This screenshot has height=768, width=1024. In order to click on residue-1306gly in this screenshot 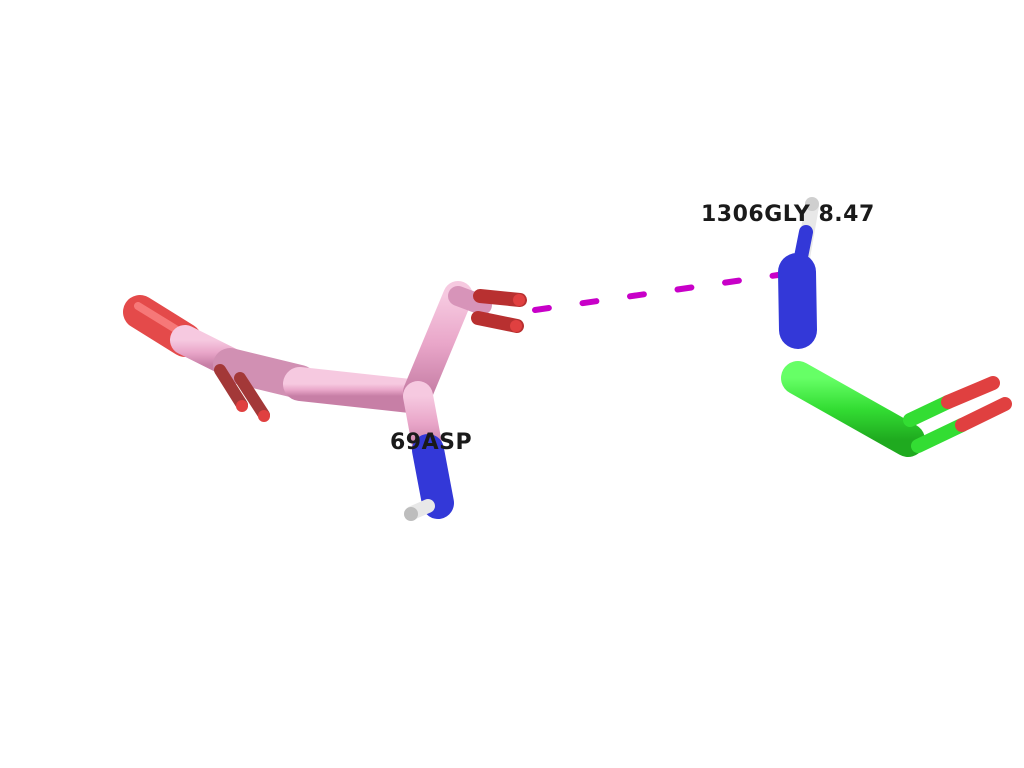, I will do `click(895, 327)`.